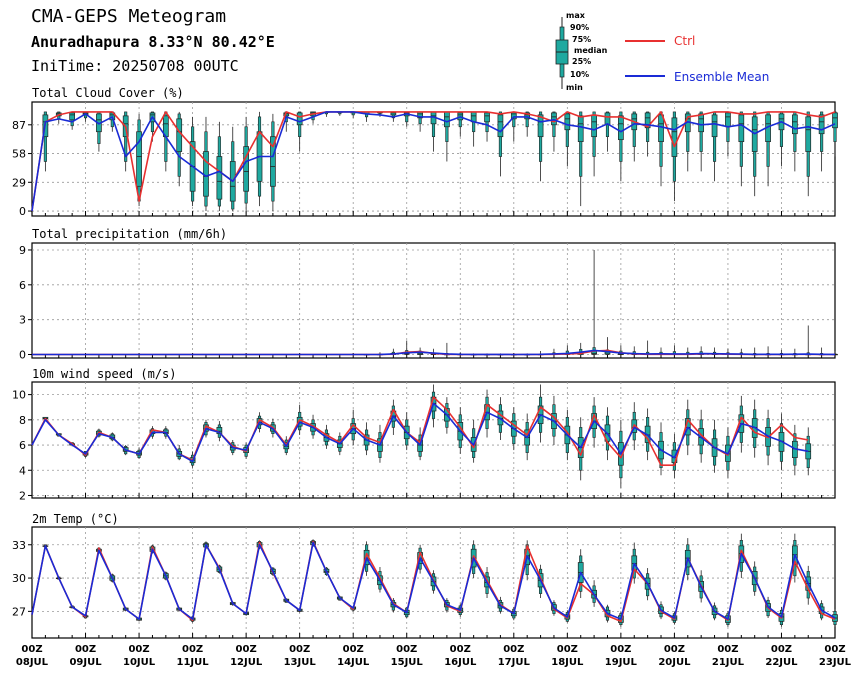 The image size is (859, 681). Describe the element at coordinates (353, 662) in the screenshot. I see `x-tick-label-date: 14JUL` at that location.